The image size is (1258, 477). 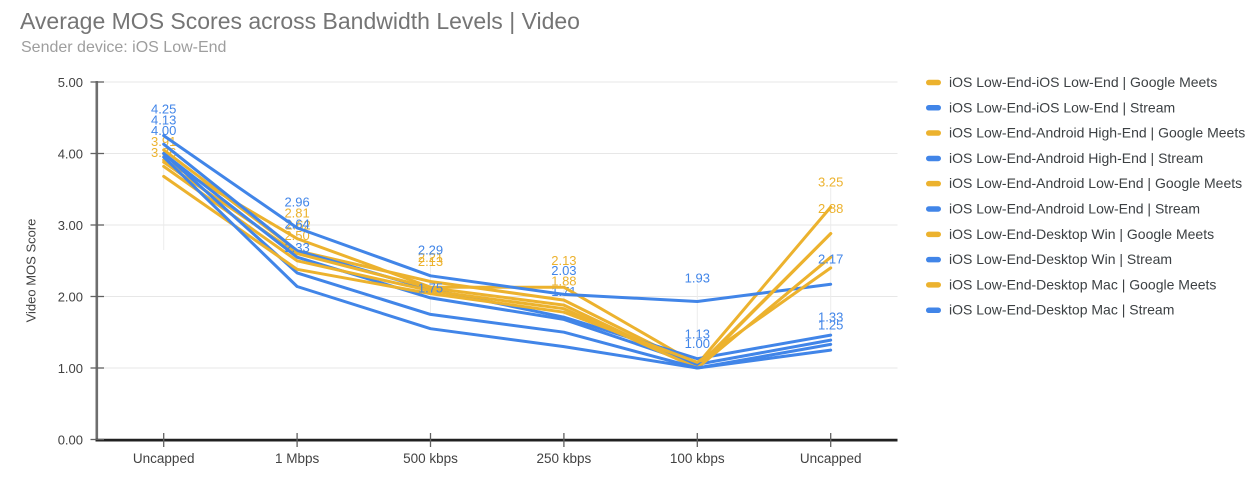 What do you see at coordinates (163, 141) in the screenshot?
I see `svg-text: 3.91` at bounding box center [163, 141].